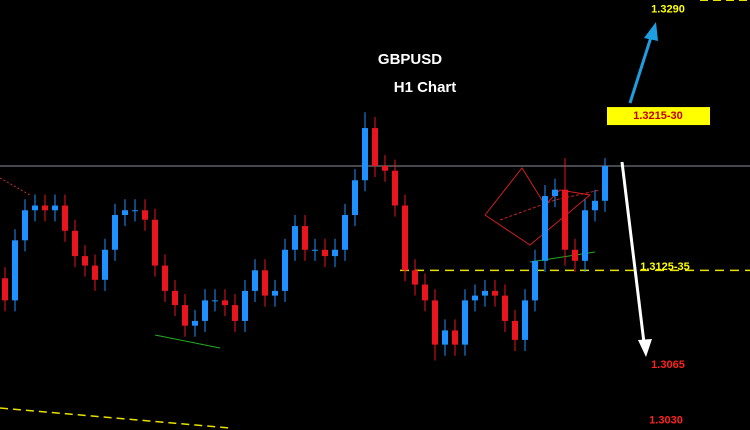  I want to click on up-arrow-head, so click(651, 31).